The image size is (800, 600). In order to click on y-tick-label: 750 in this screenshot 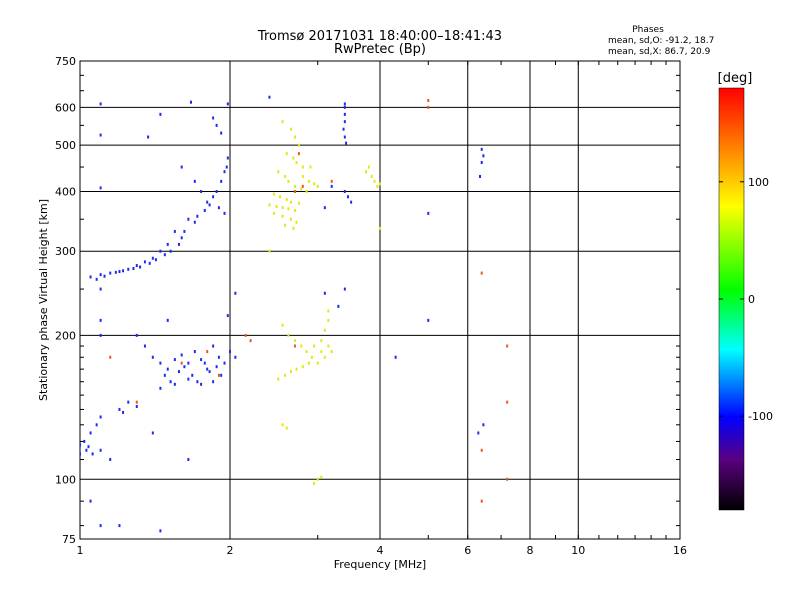, I will do `click(65, 61)`.